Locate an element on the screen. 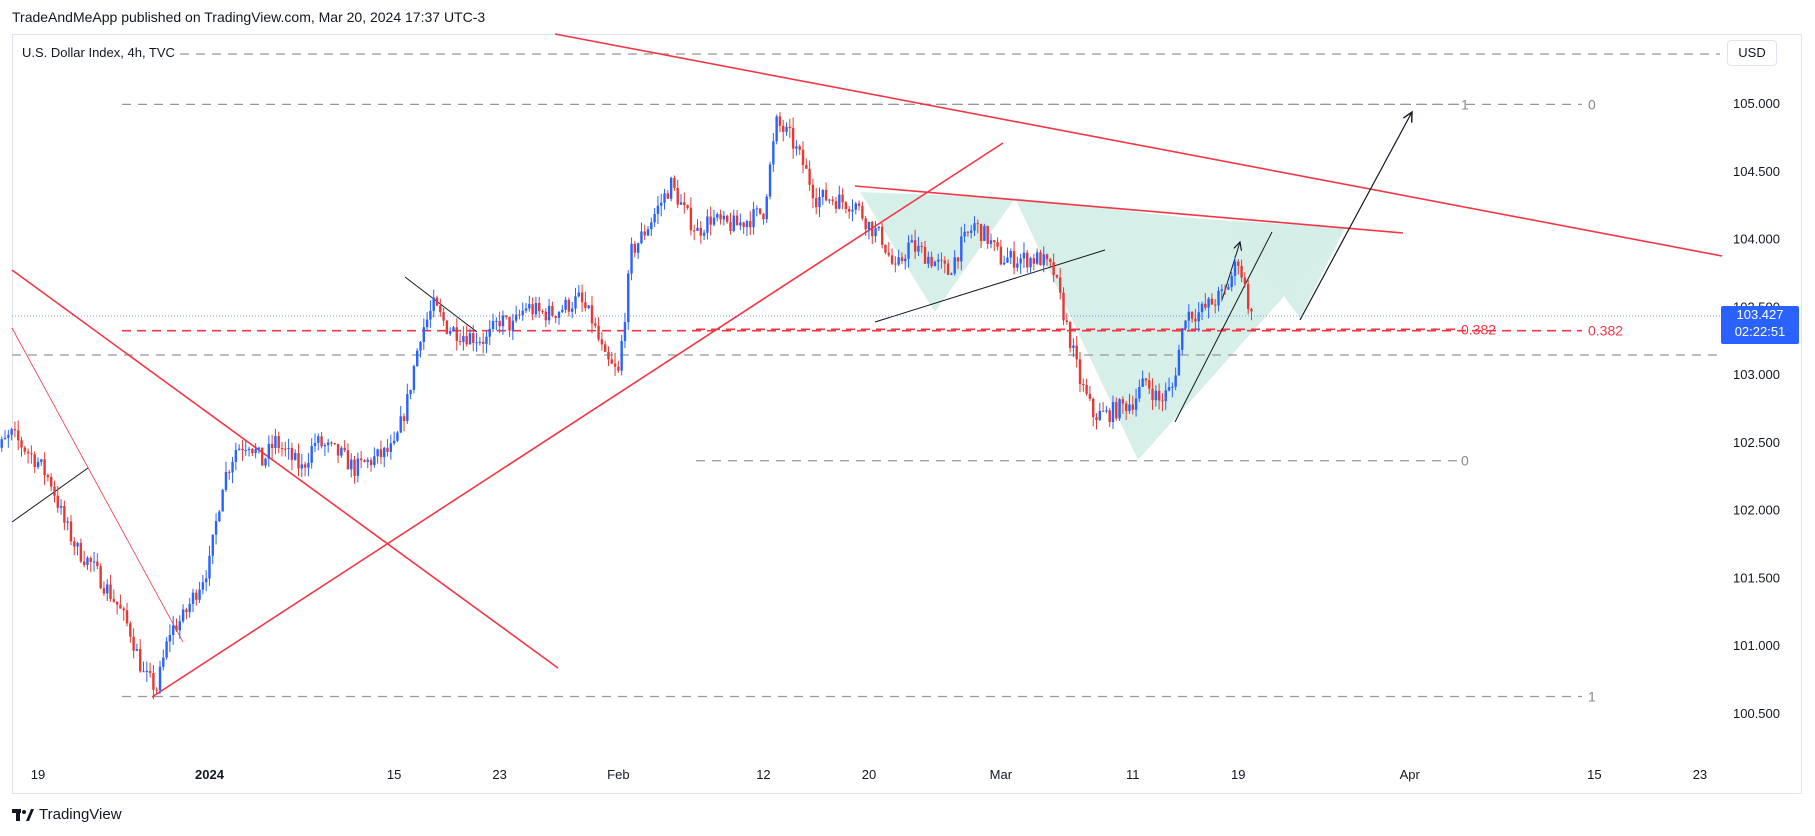 The width and height of the screenshot is (1815, 836). time-tick-10: Apr is located at coordinates (1410, 774).